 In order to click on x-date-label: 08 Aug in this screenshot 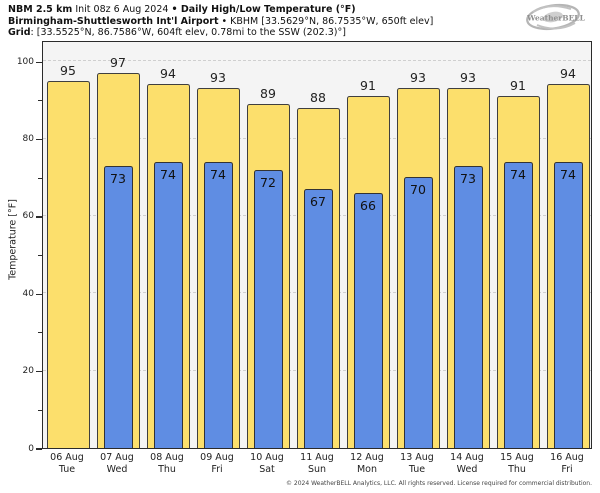, I will do `click(167, 457)`.